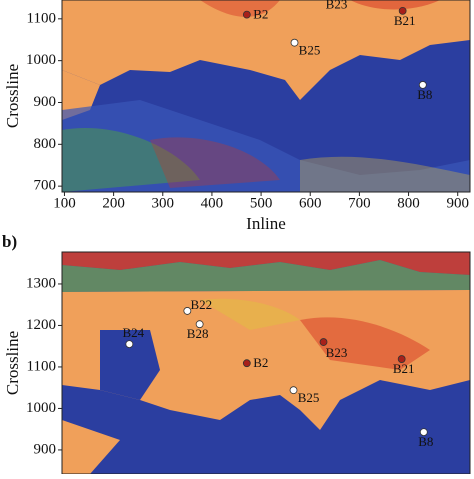 Image resolution: width=474 pixels, height=479 pixels. What do you see at coordinates (408, 203) in the screenshot?
I see `x-tick-label: 800` at bounding box center [408, 203].